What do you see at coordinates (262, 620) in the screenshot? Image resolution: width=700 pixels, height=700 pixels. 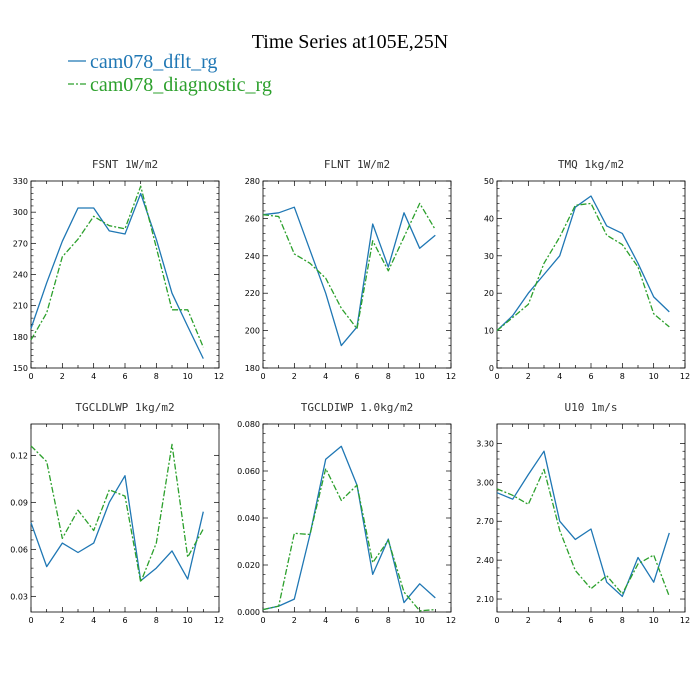 I see `x-tick-label-tgcldiwp: 0` at bounding box center [262, 620].